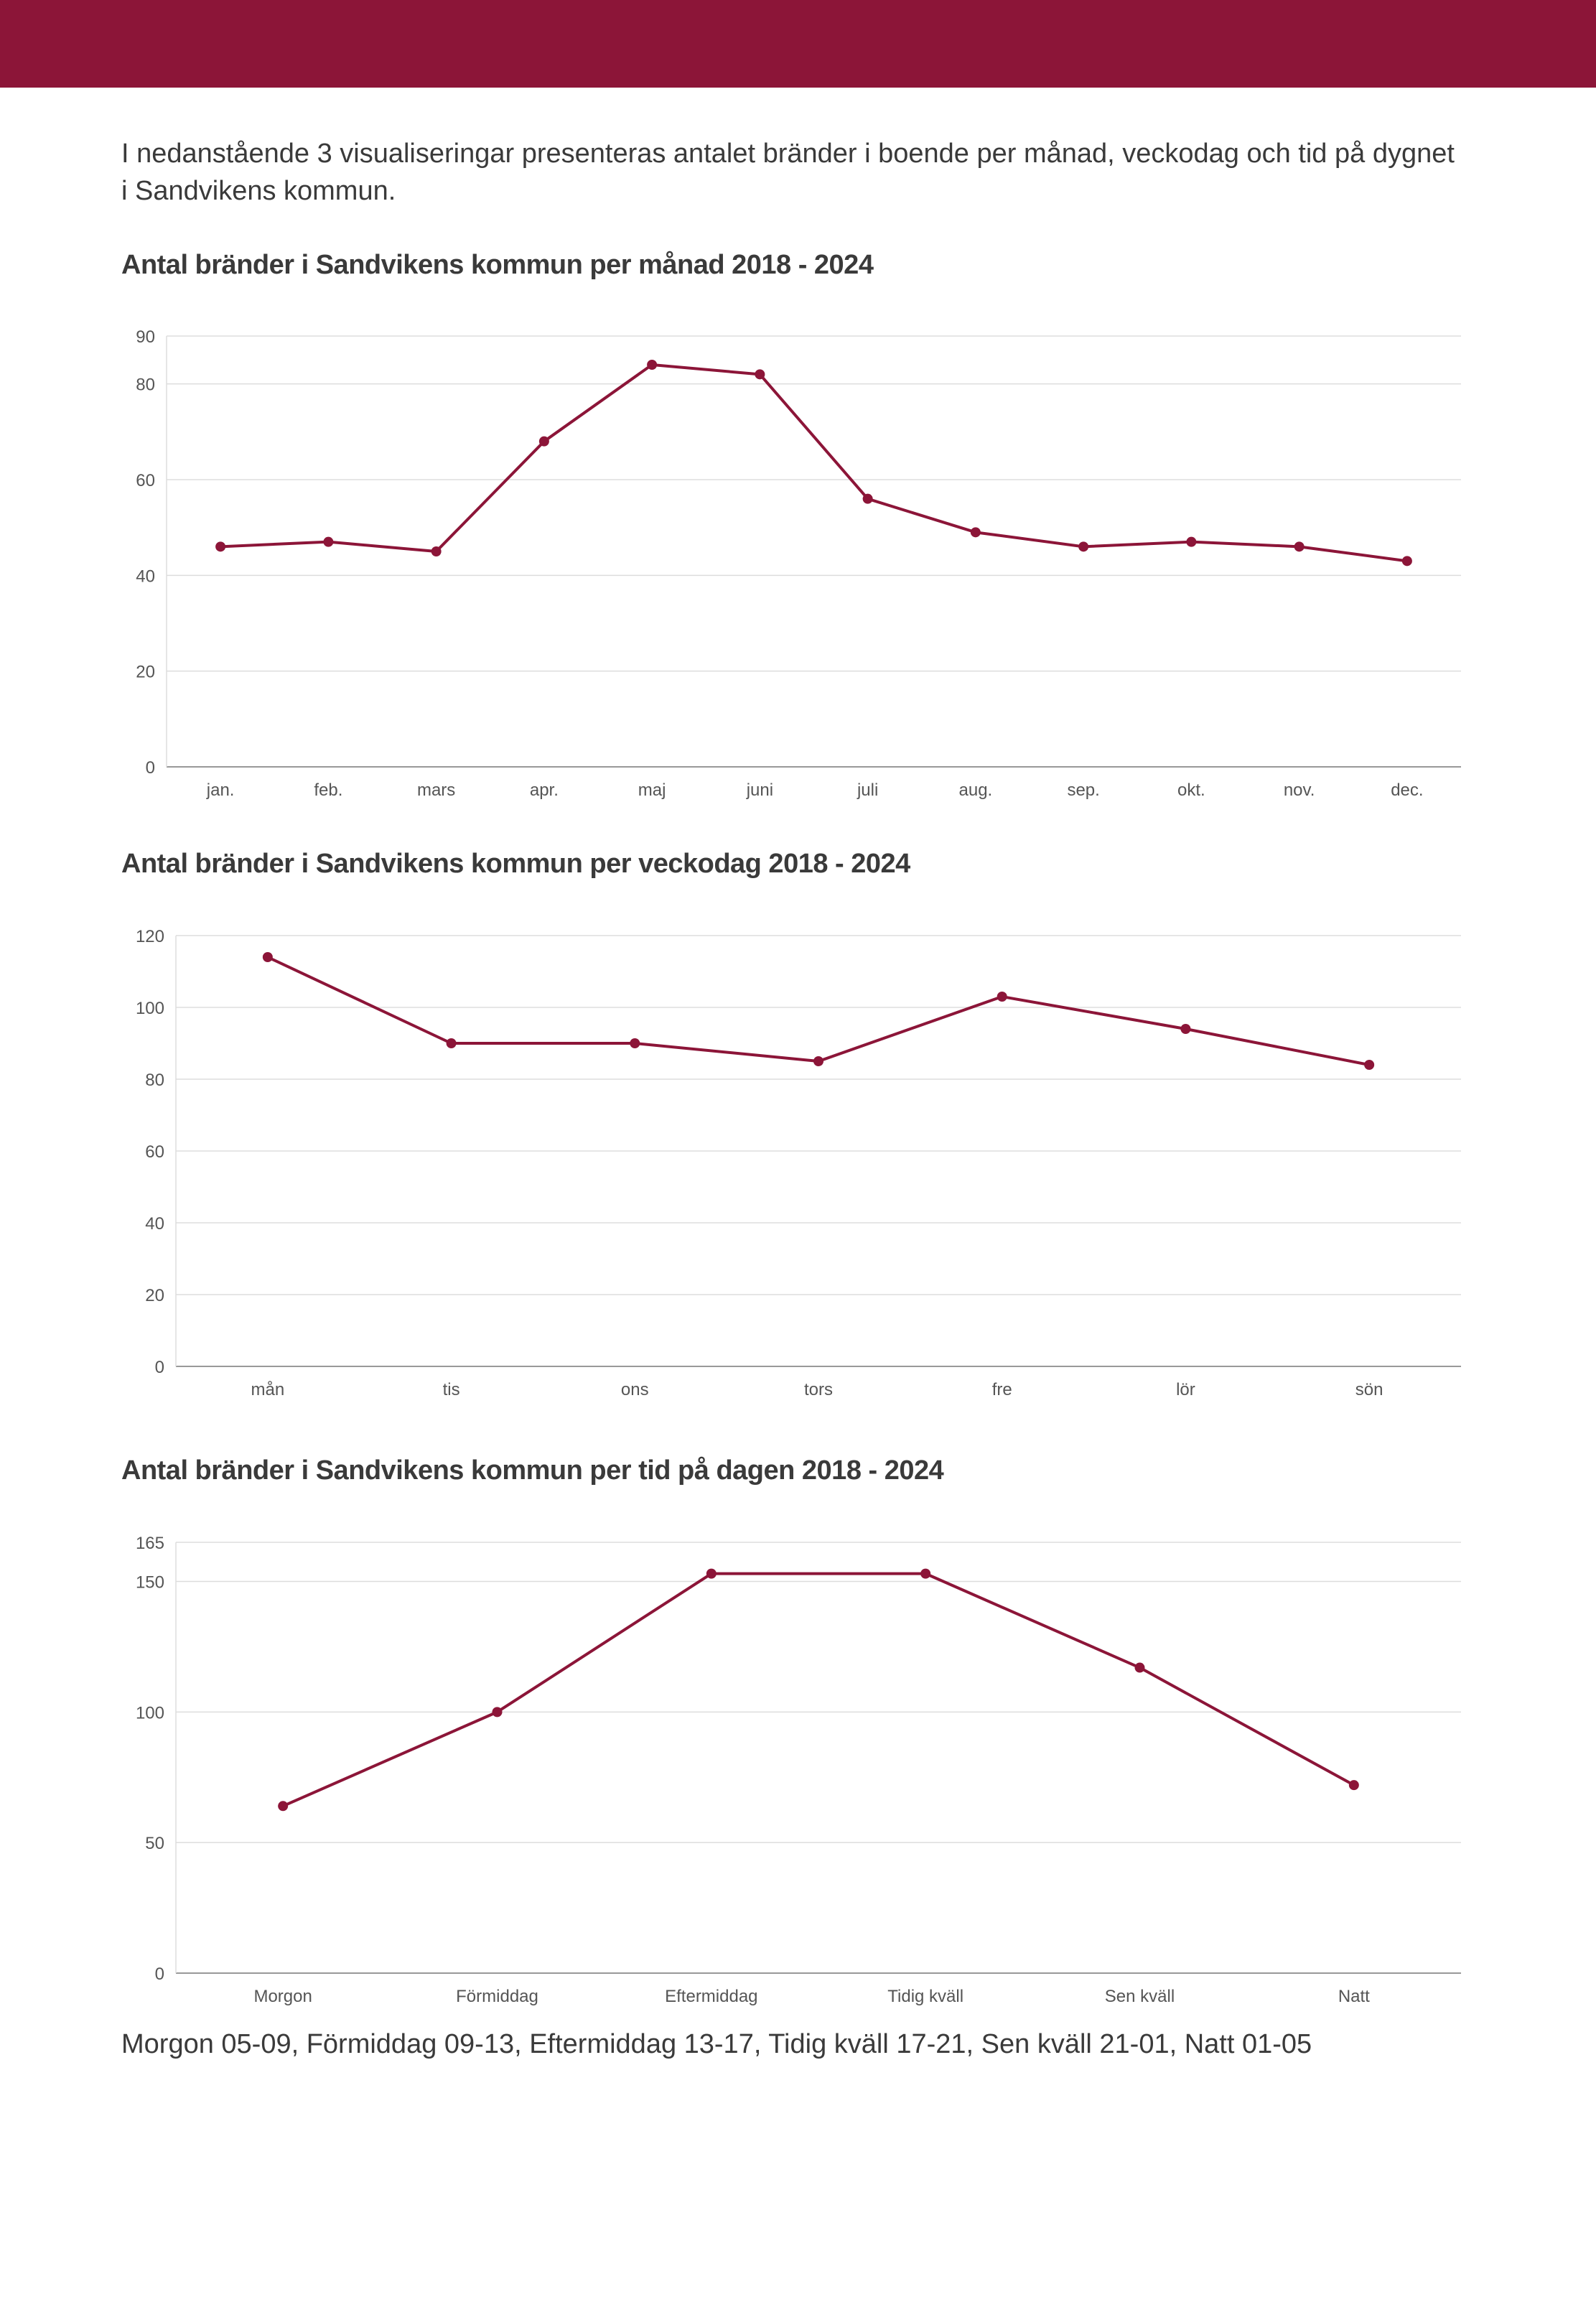  What do you see at coordinates (150, 1543) in the screenshot?
I see `y-tick-label: 165` at bounding box center [150, 1543].